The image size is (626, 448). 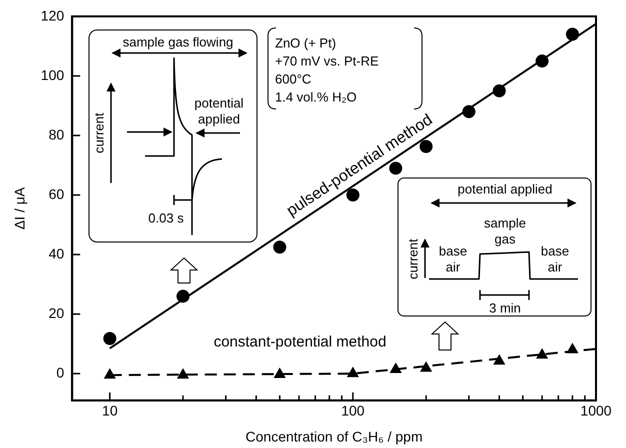 What do you see at coordinates (505, 308) in the screenshot?
I see `annotation: 3 min` at bounding box center [505, 308].